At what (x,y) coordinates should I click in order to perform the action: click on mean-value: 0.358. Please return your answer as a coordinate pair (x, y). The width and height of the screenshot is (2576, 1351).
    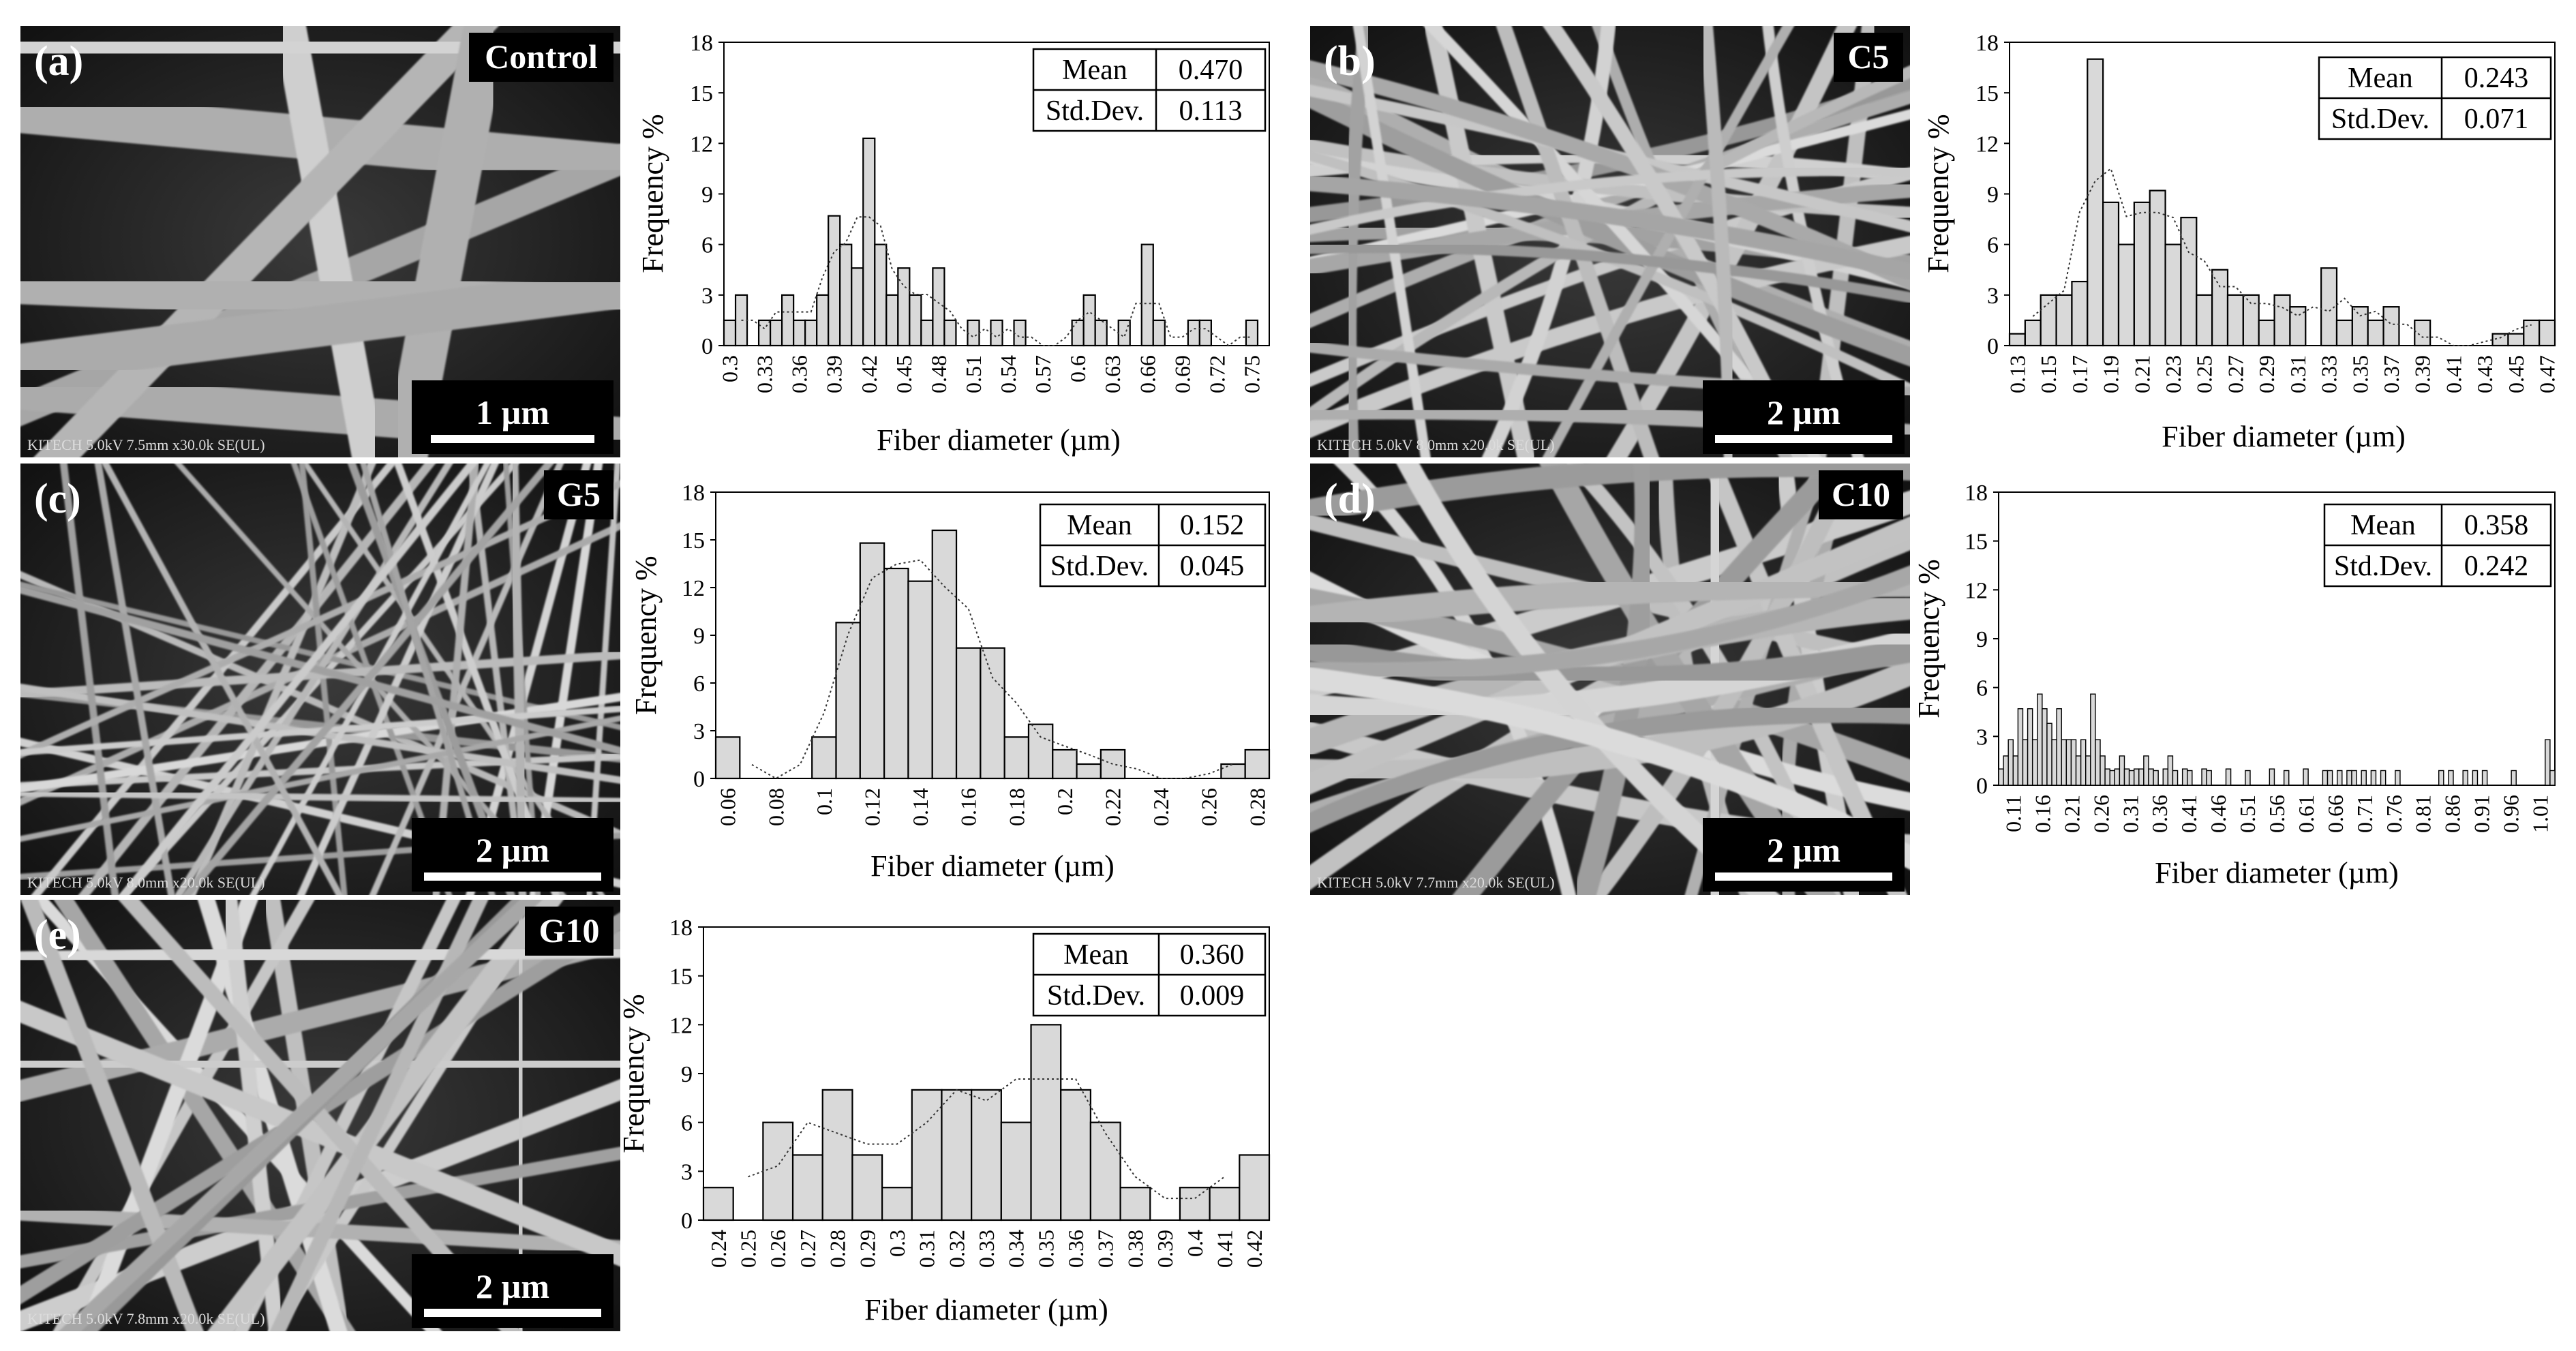
    Looking at the image, I should click on (2496, 525).